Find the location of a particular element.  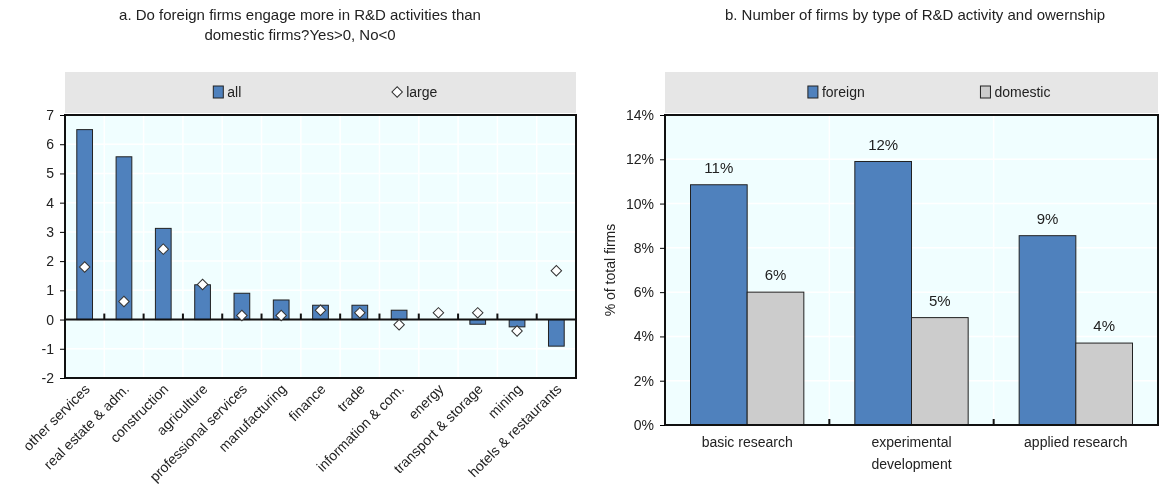

y-tick-label: 3 is located at coordinates (50, 231).